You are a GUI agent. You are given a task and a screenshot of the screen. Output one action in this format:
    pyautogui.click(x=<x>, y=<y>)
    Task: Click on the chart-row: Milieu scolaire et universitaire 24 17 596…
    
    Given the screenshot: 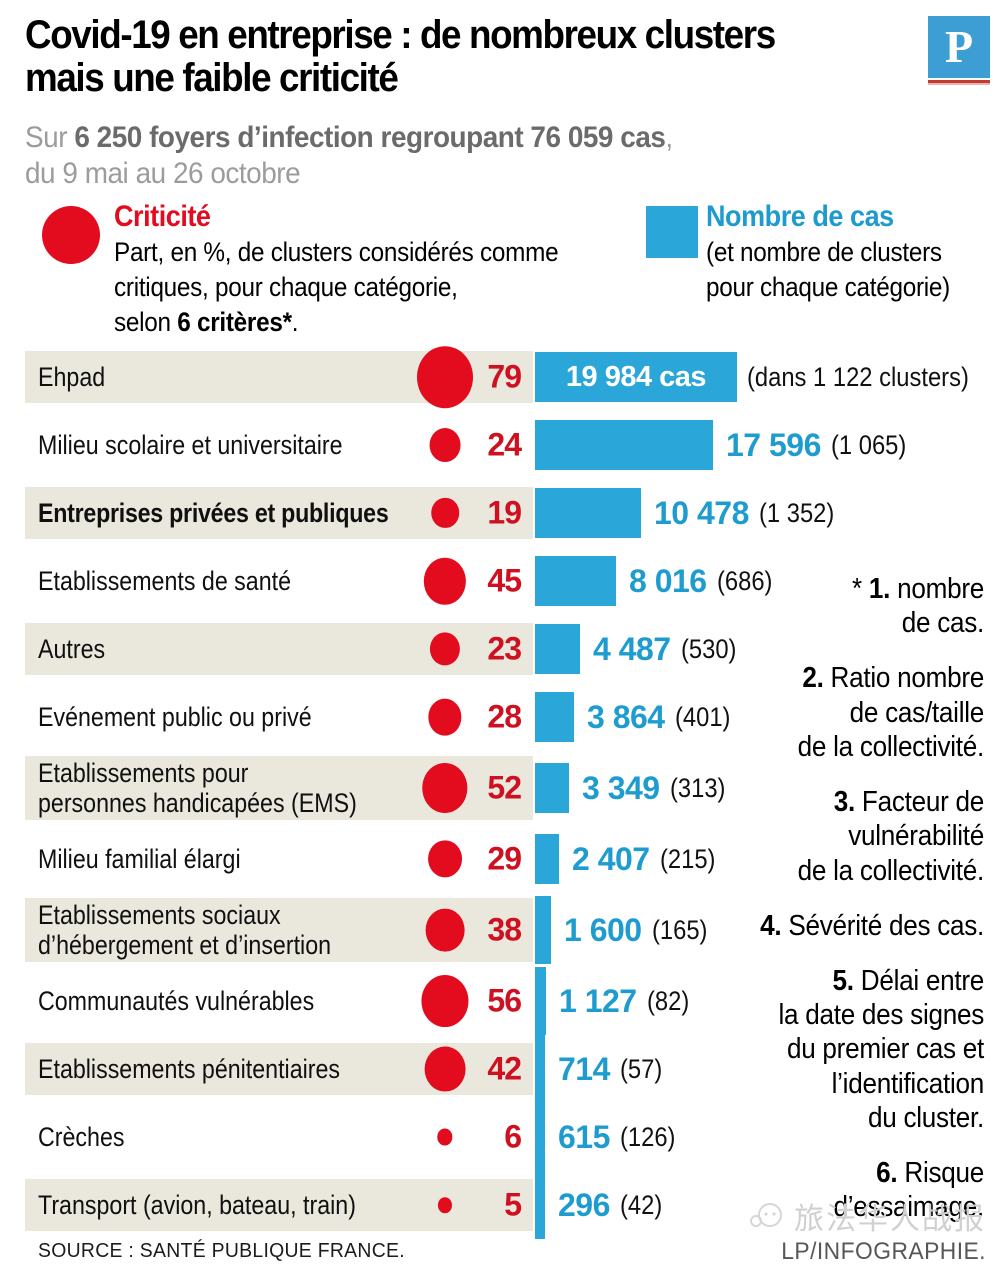 What is the action you would take?
    pyautogui.click(x=506, y=445)
    